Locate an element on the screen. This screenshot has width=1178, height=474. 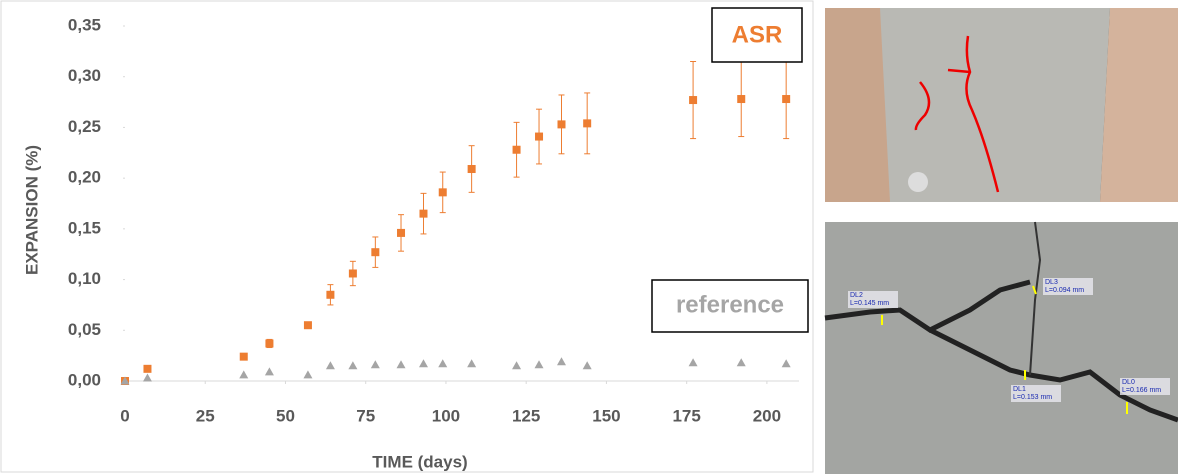
x-tick-label: 125 is located at coordinates (526, 415).